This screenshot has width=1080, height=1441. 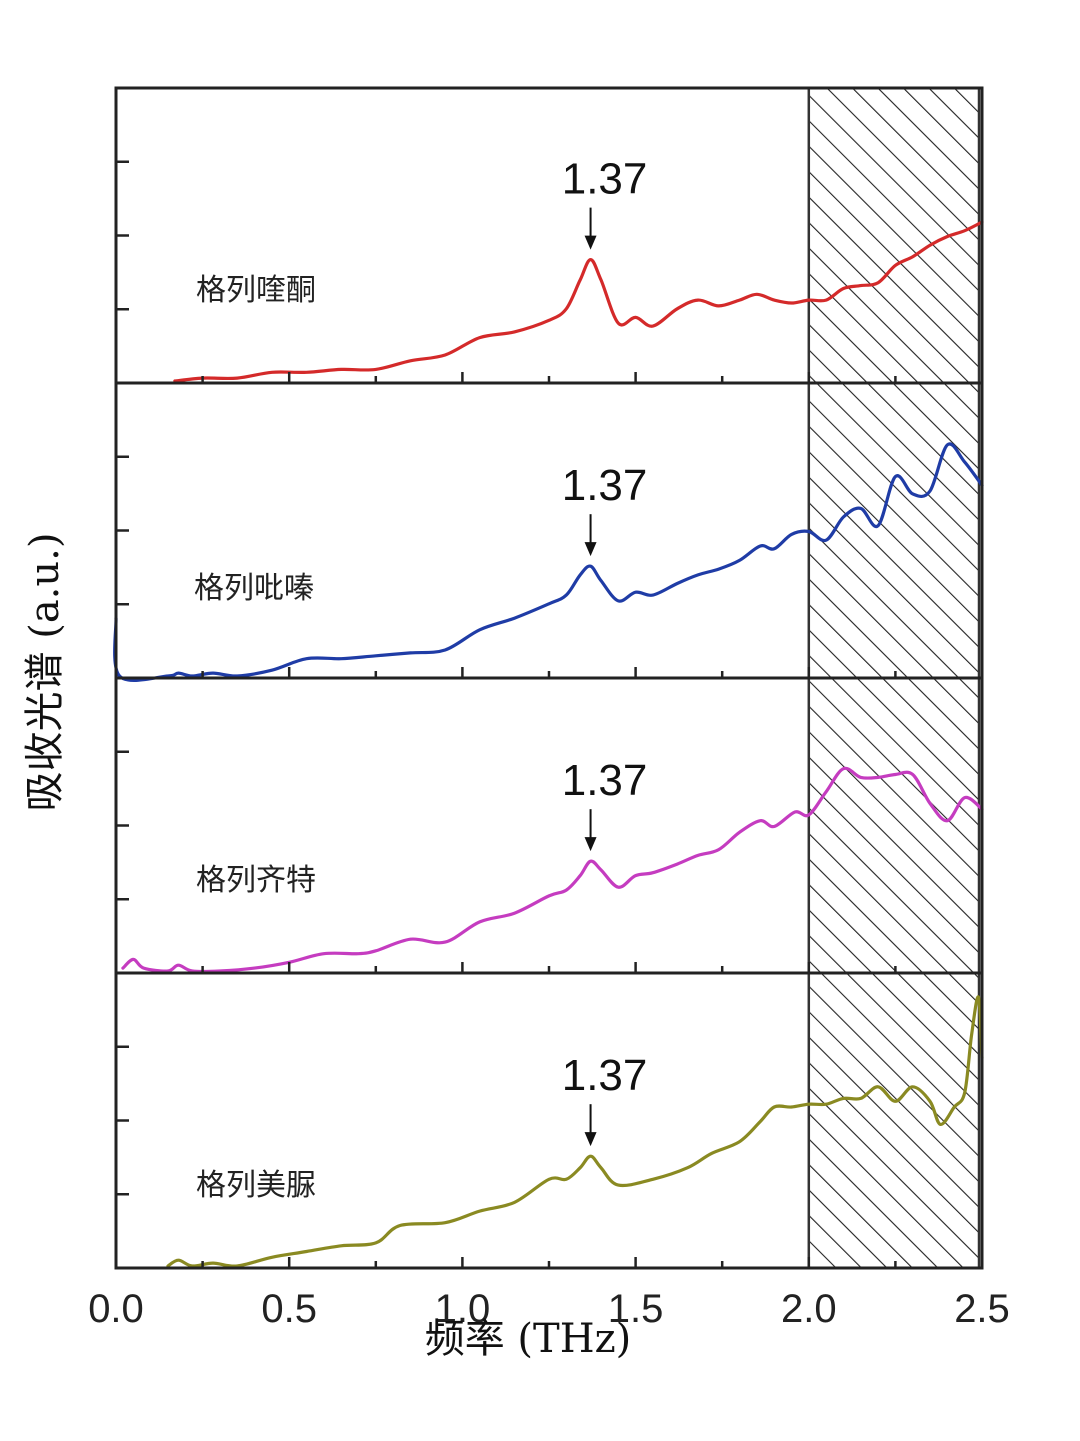 I want to click on y-axis-title: 吸收光谱 (a.u.), so click(x=45, y=672).